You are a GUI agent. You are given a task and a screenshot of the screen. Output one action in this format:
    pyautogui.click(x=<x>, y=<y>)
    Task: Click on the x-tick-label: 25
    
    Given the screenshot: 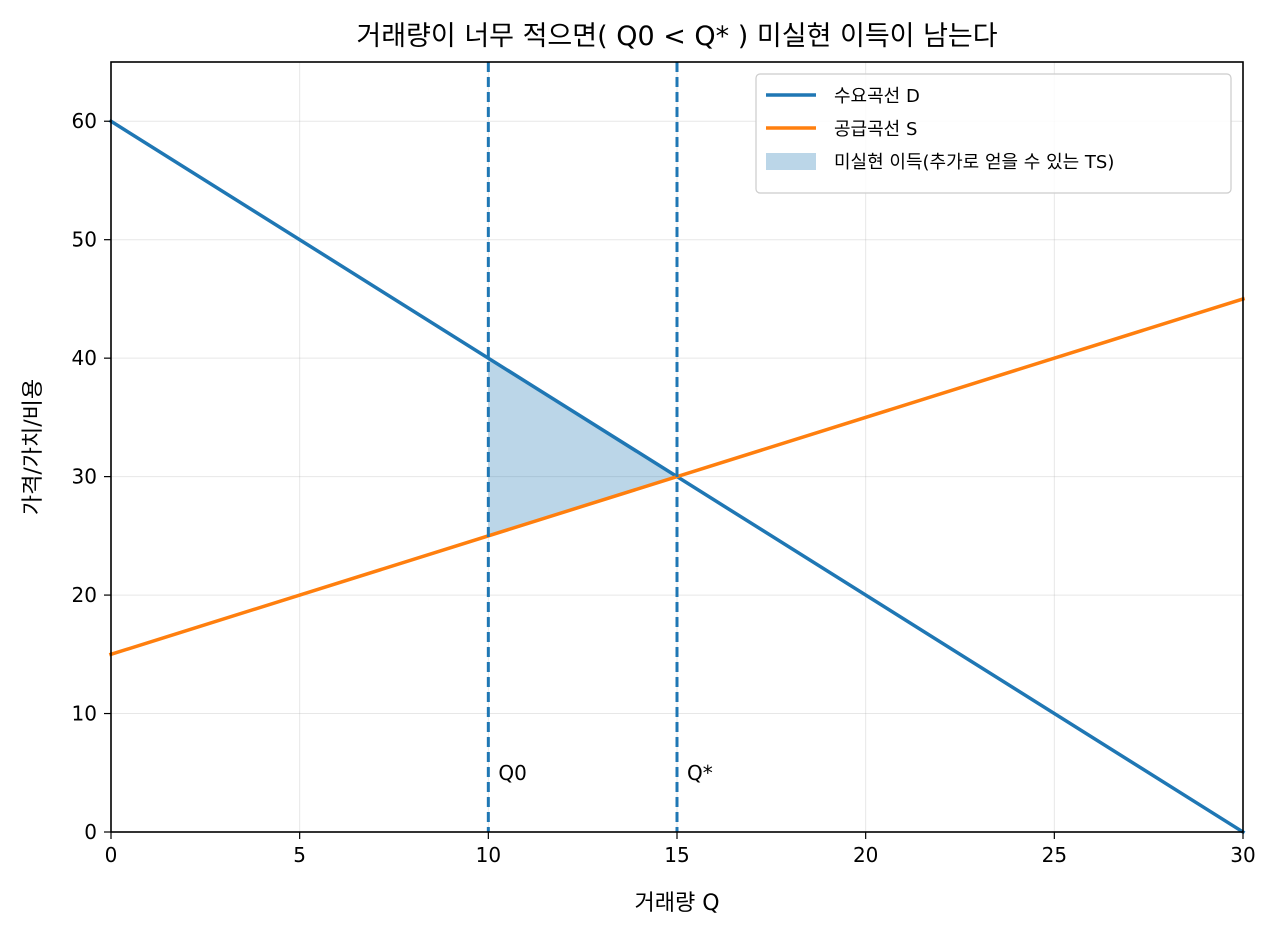 What is the action you would take?
    pyautogui.click(x=1054, y=855)
    